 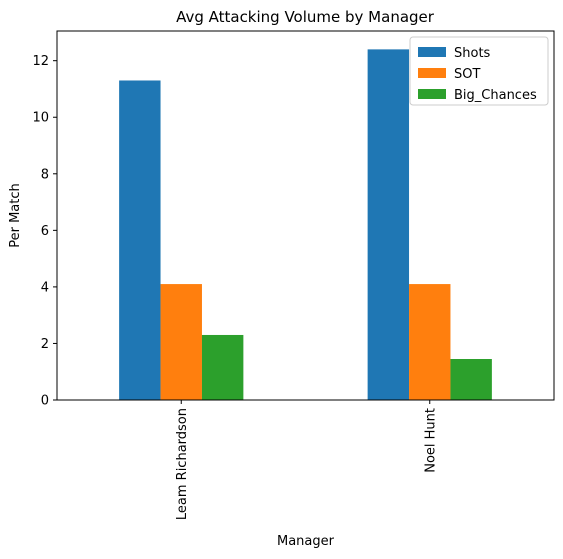 What do you see at coordinates (467, 74) in the screenshot?
I see `legend-label-sot: SOT` at bounding box center [467, 74].